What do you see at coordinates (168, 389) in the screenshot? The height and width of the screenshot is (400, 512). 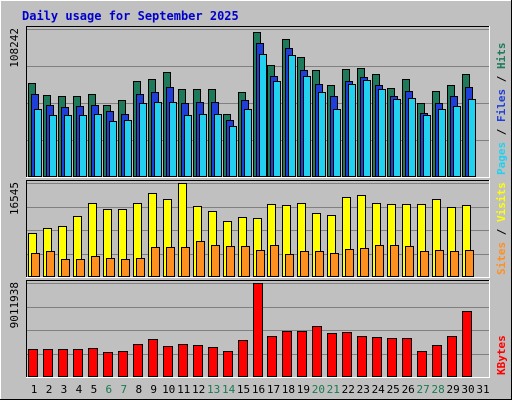 I see `x-day-label: 10` at bounding box center [168, 389].